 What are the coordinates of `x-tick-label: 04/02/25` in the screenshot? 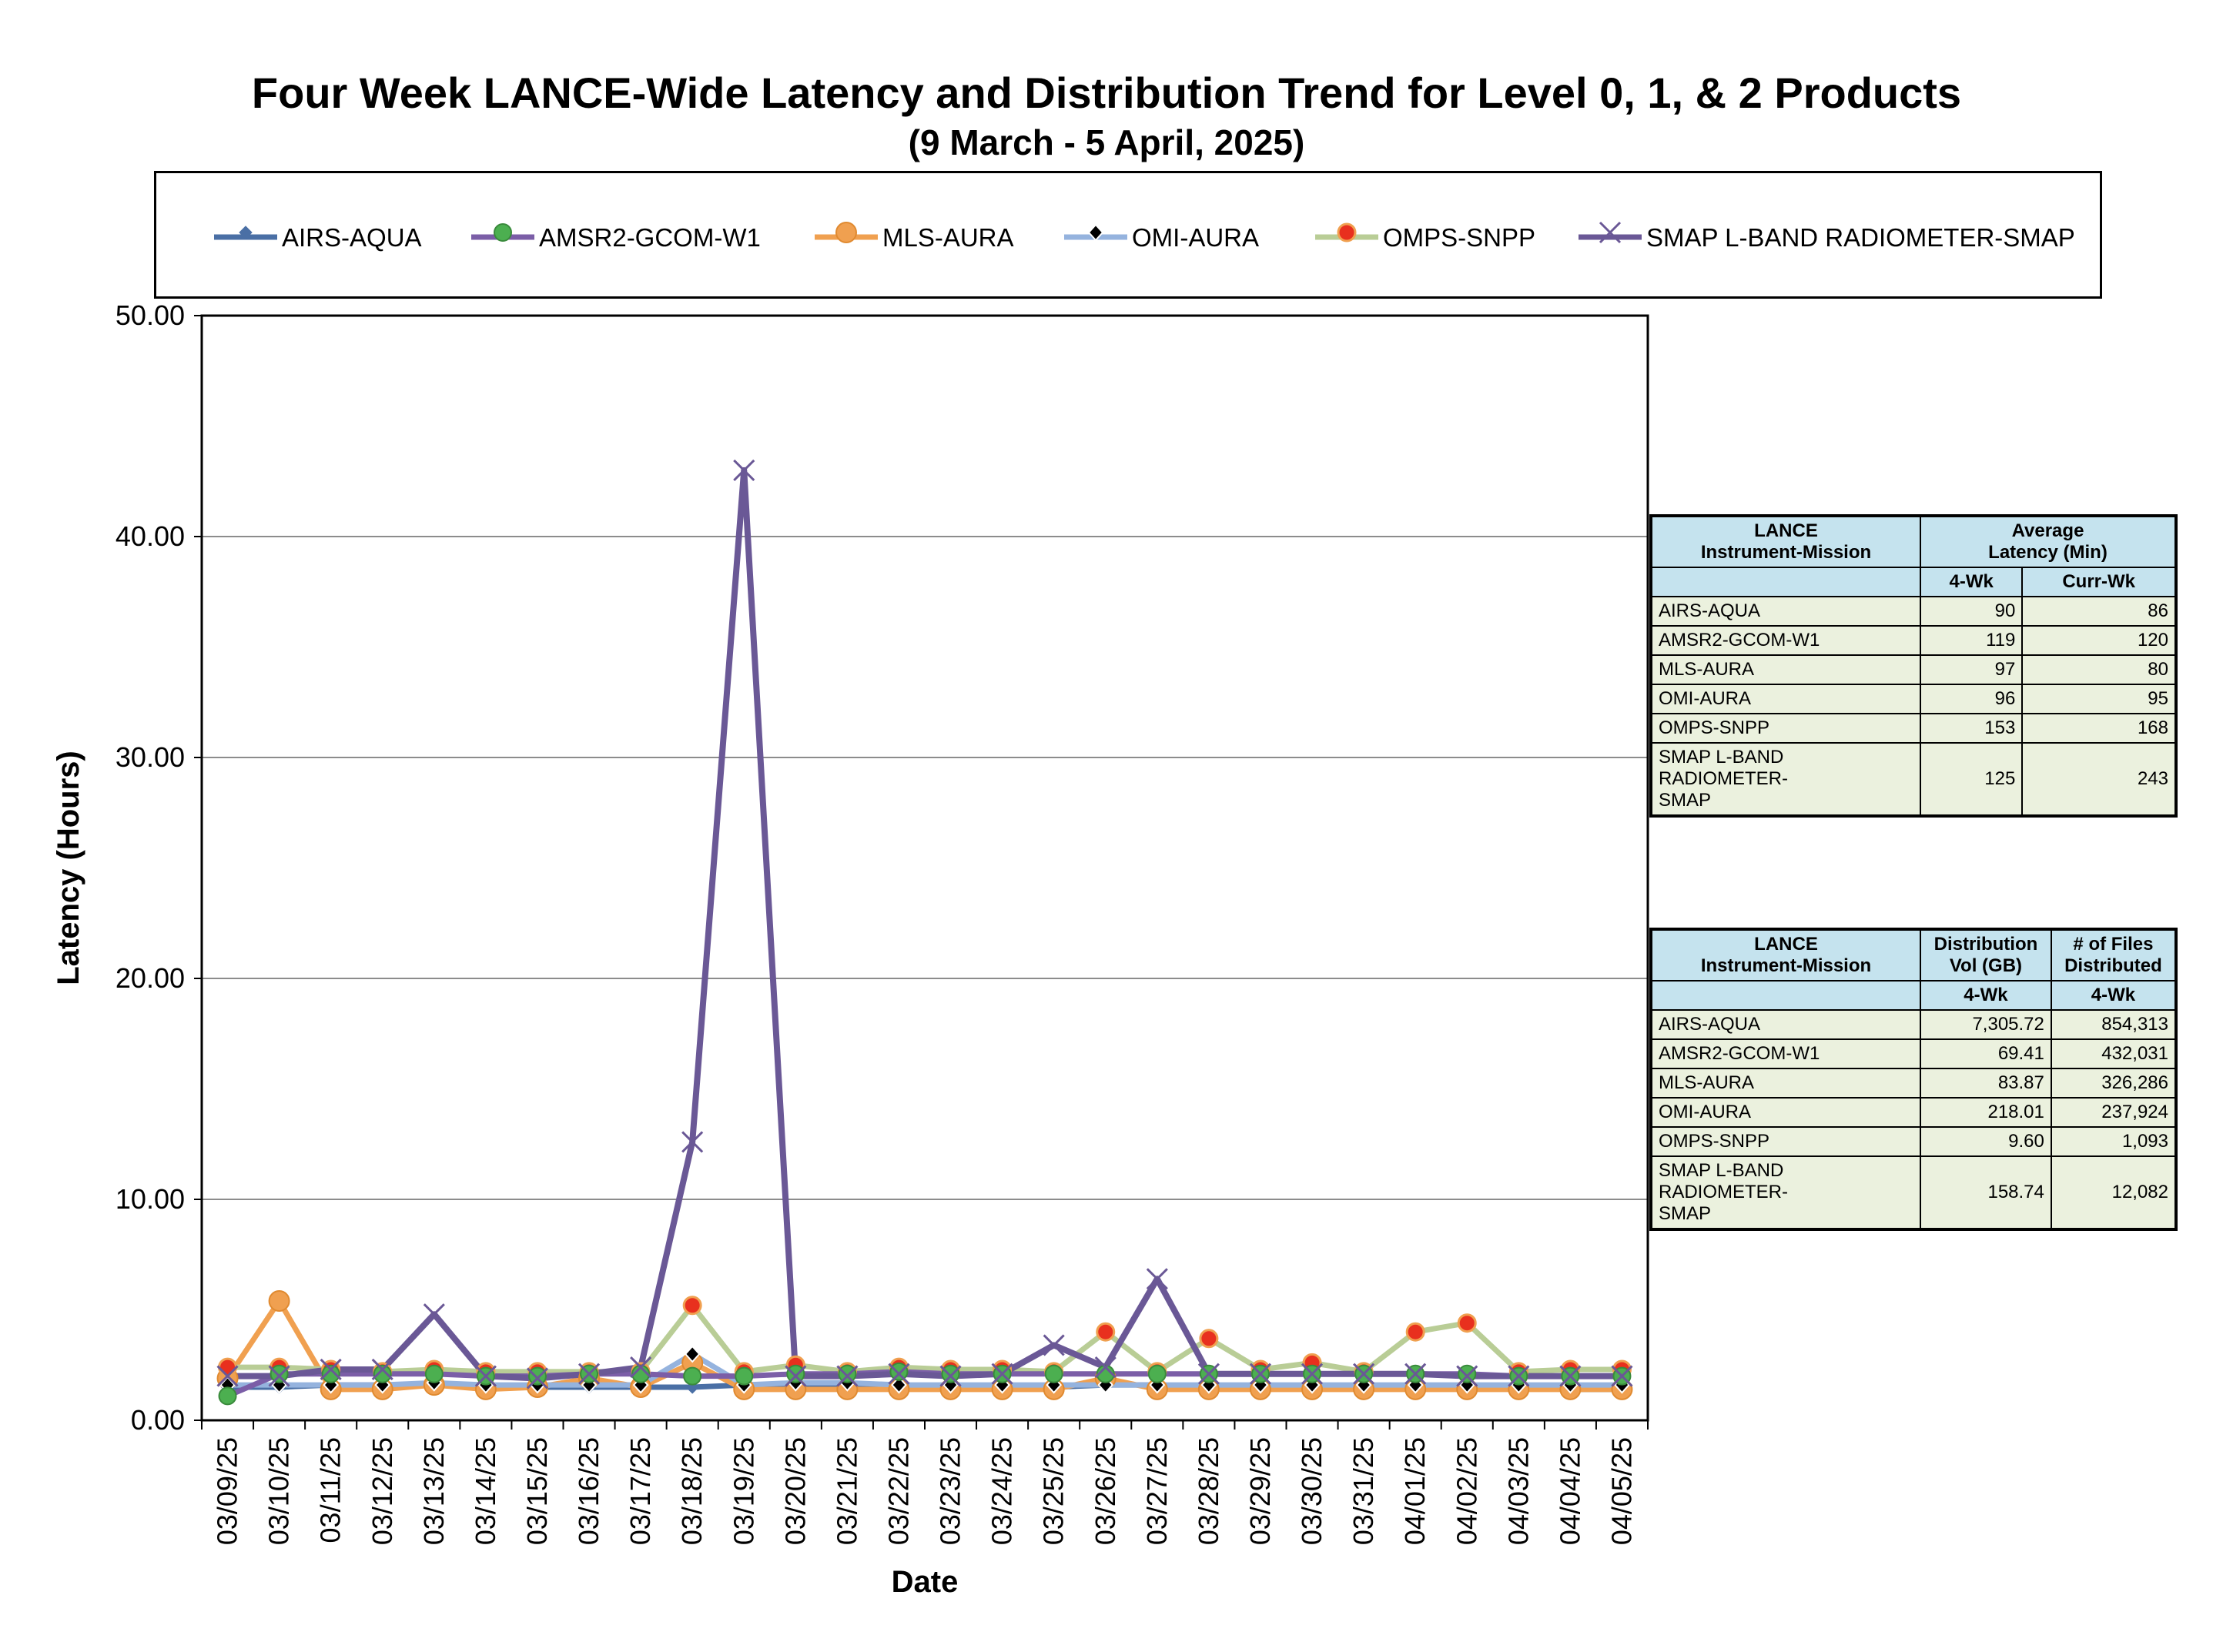 It's located at (1467, 1491).